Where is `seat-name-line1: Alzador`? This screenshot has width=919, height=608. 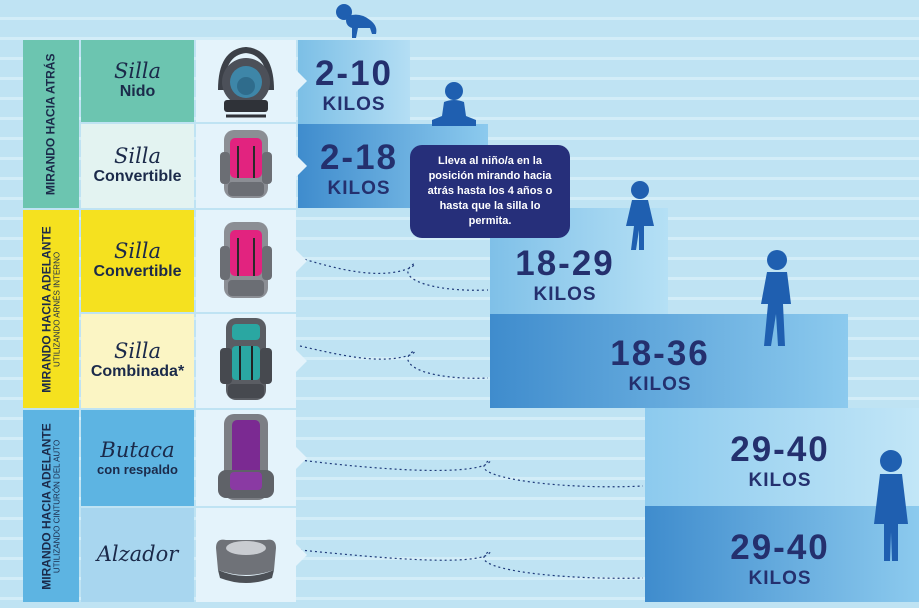
seat-name-line1: Alzador is located at coordinates (137, 554).